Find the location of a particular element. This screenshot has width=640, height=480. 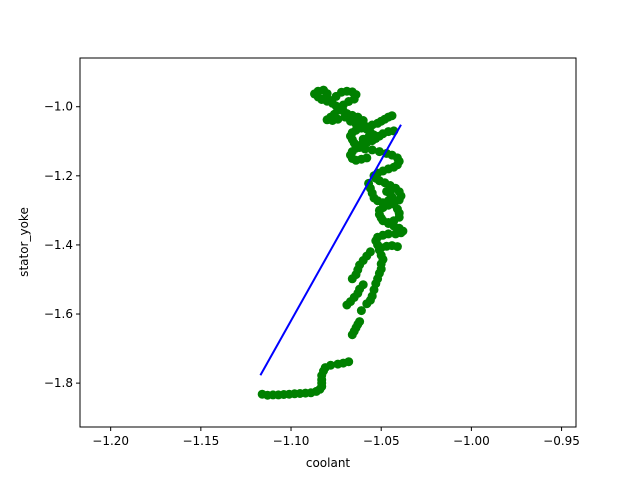

x-tick-label: −1.20 is located at coordinates (110, 441).